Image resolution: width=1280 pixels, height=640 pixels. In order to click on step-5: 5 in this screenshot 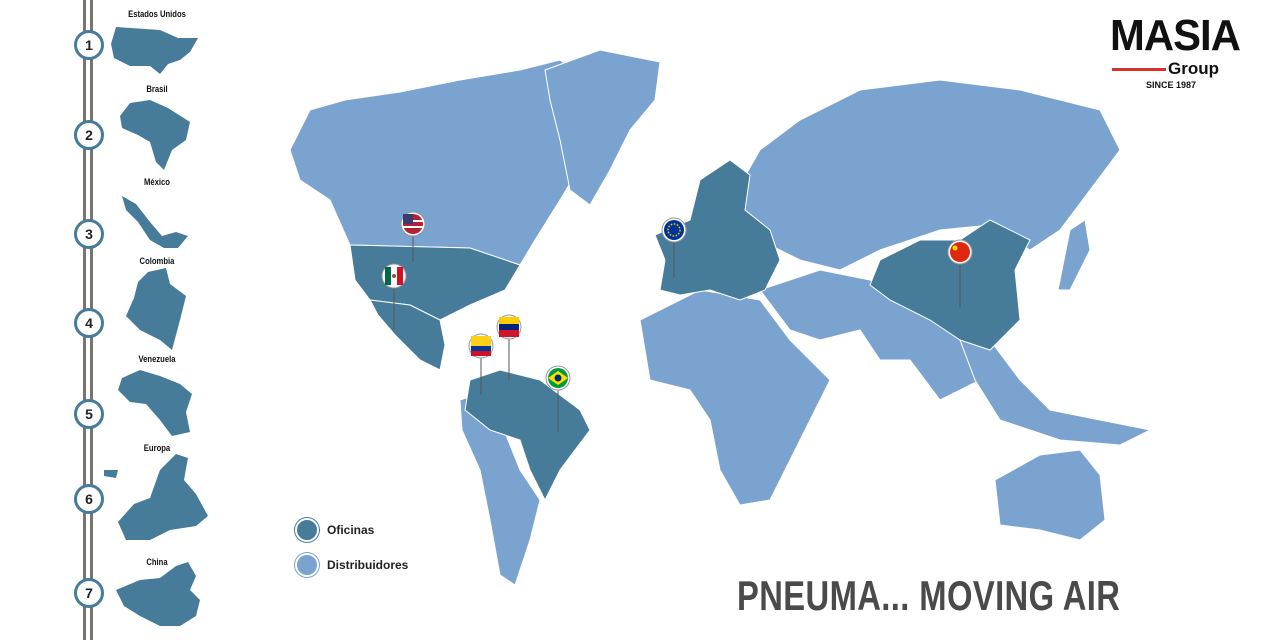, I will do `click(89, 414)`.